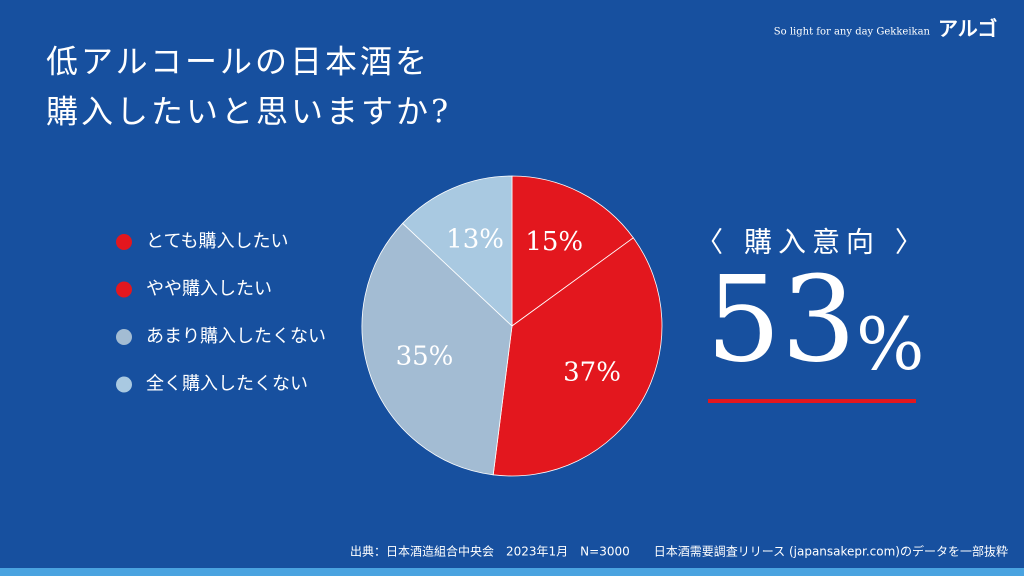  What do you see at coordinates (425, 357) in the screenshot?
I see `slice-label: 35%` at bounding box center [425, 357].